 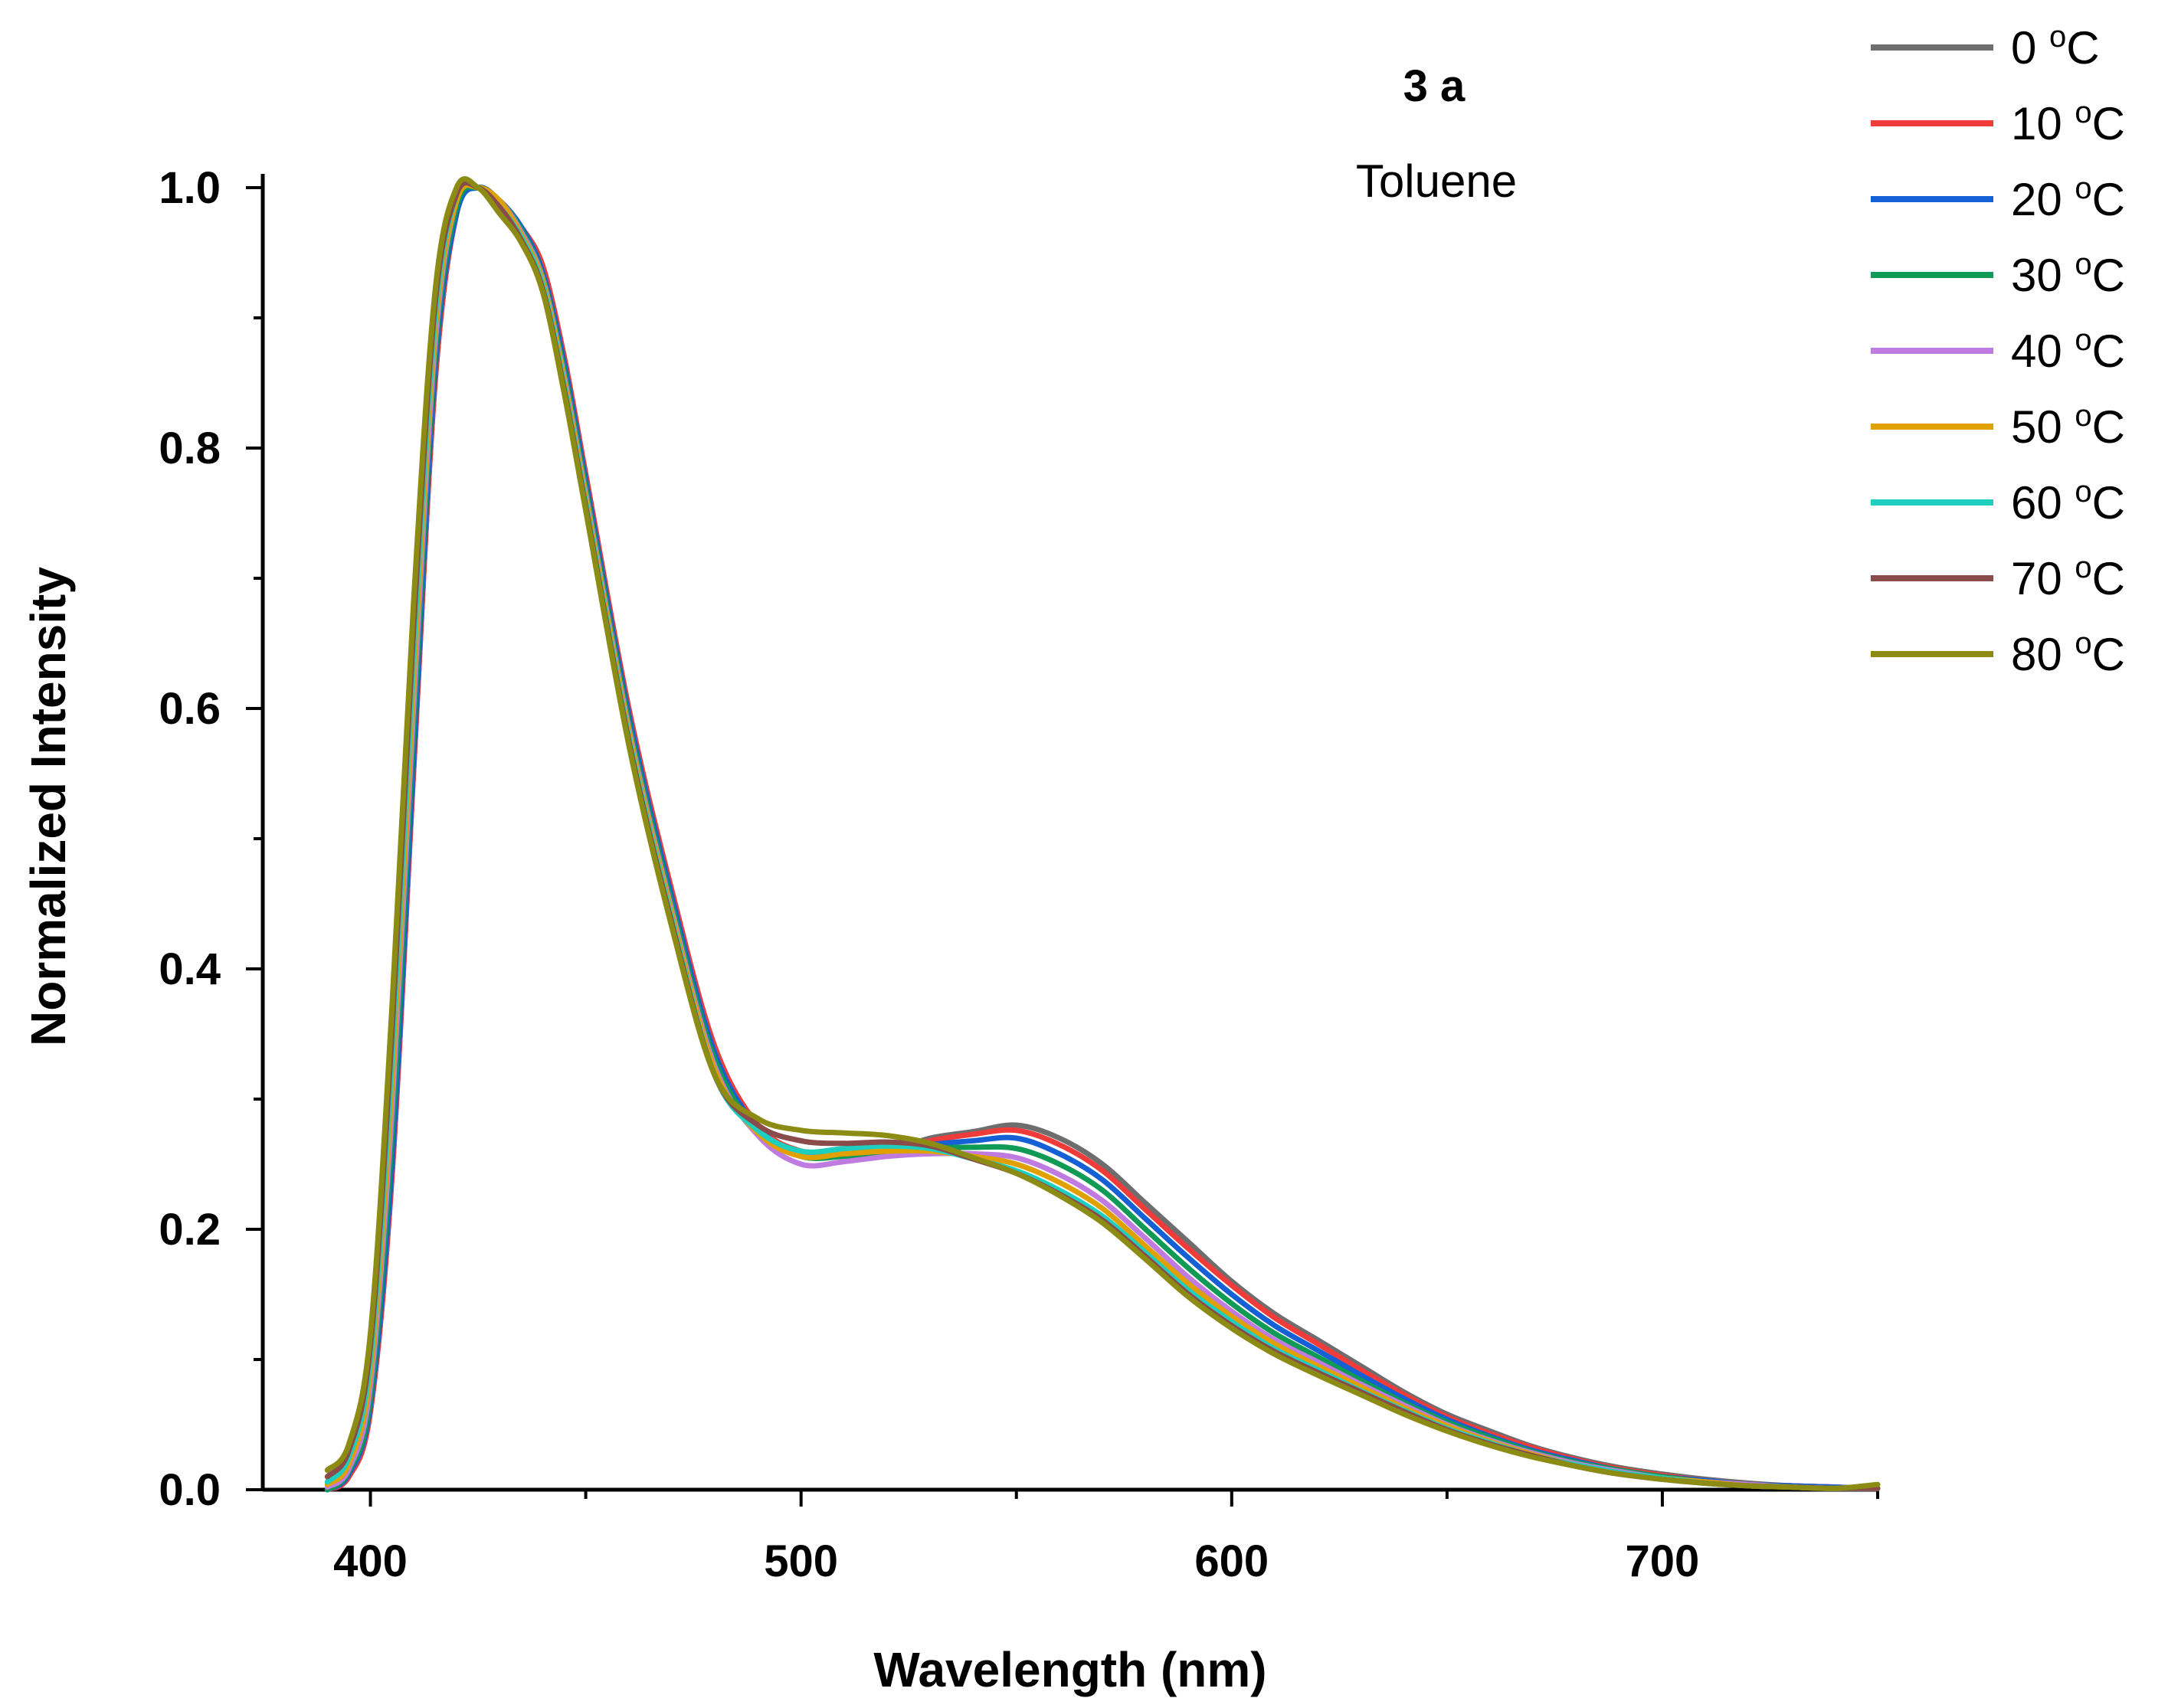 What do you see at coordinates (1998, 274) in the screenshot?
I see `legend-item: 30 oC` at bounding box center [1998, 274].